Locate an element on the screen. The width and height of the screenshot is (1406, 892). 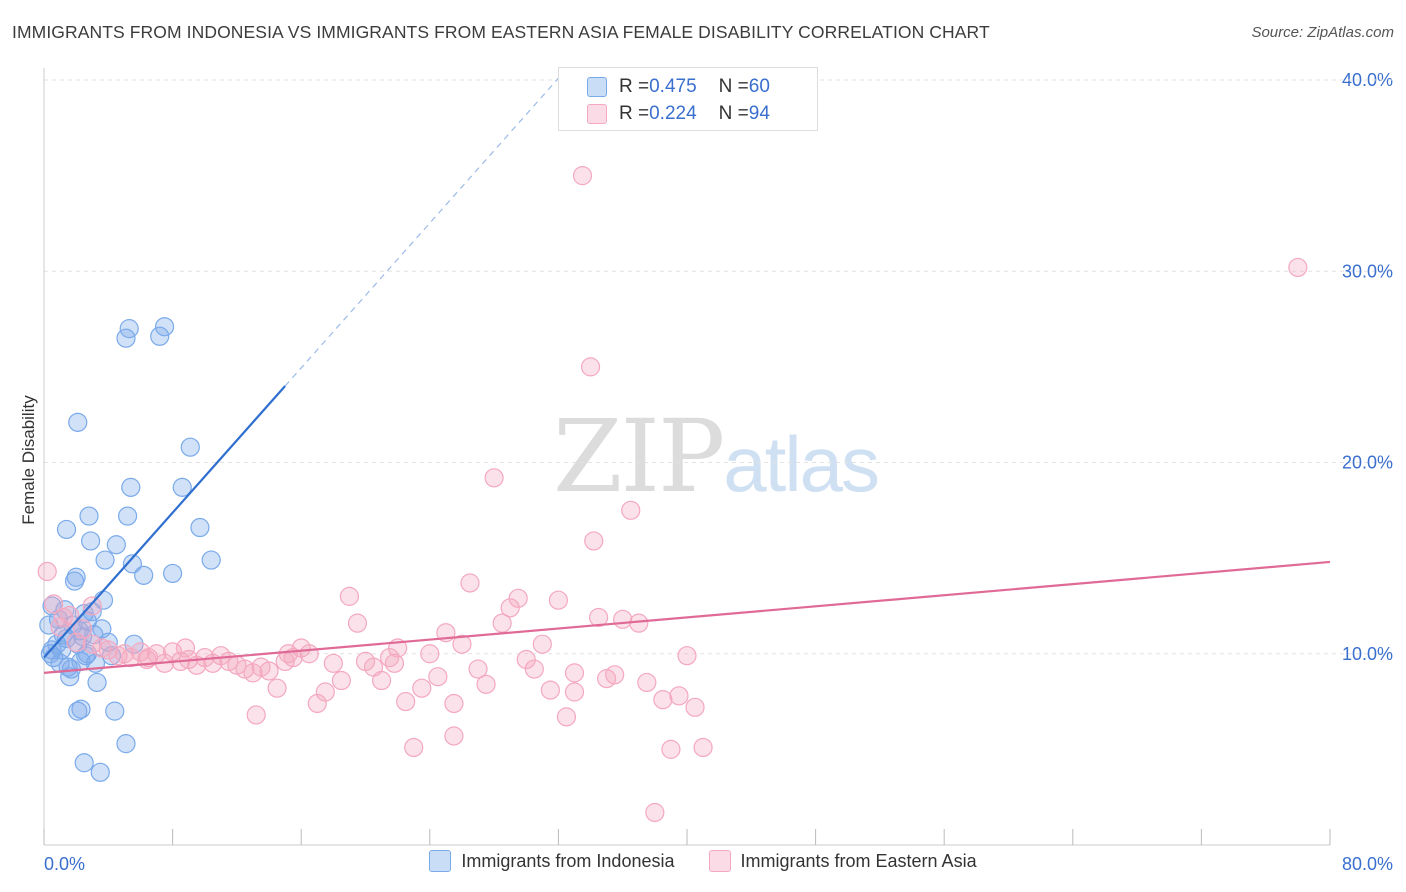
stats-legend: R = 0.475 N = 60 R = 0.224 N = 94 is located at coordinates (688, 99).